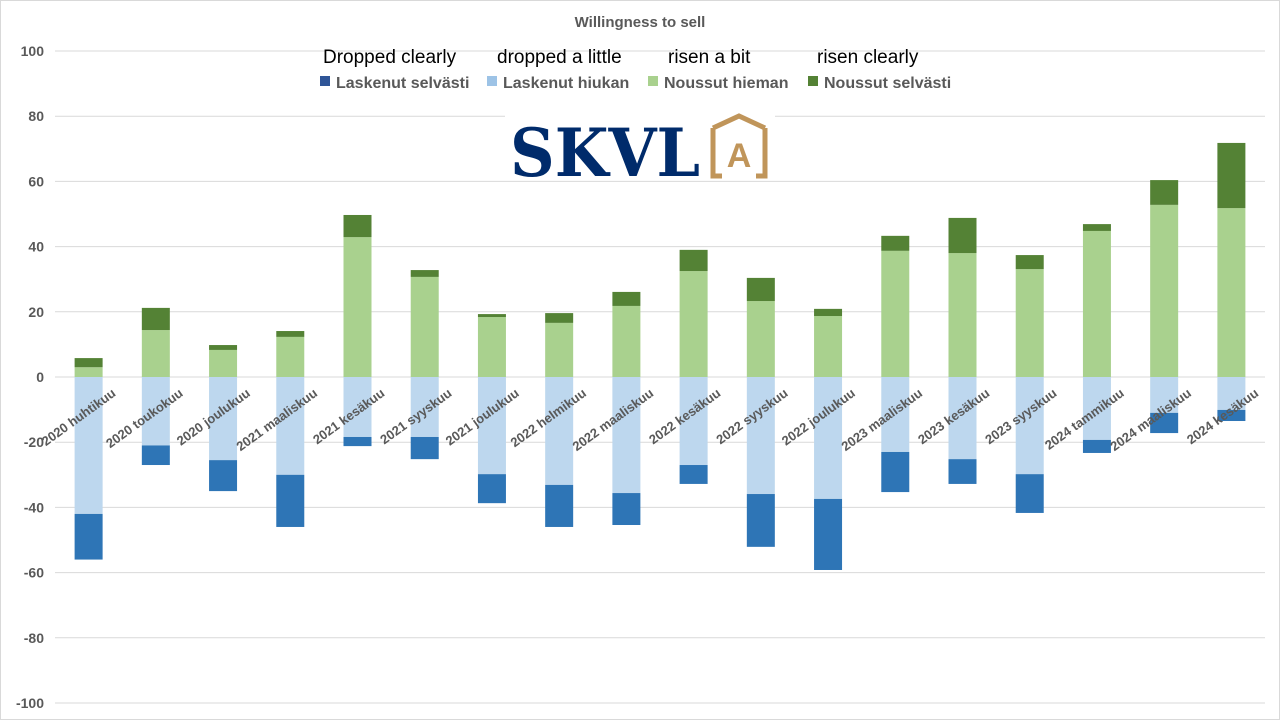 The height and width of the screenshot is (720, 1280). Describe the element at coordinates (36, 116) in the screenshot. I see `y-tick-label: 80` at that location.